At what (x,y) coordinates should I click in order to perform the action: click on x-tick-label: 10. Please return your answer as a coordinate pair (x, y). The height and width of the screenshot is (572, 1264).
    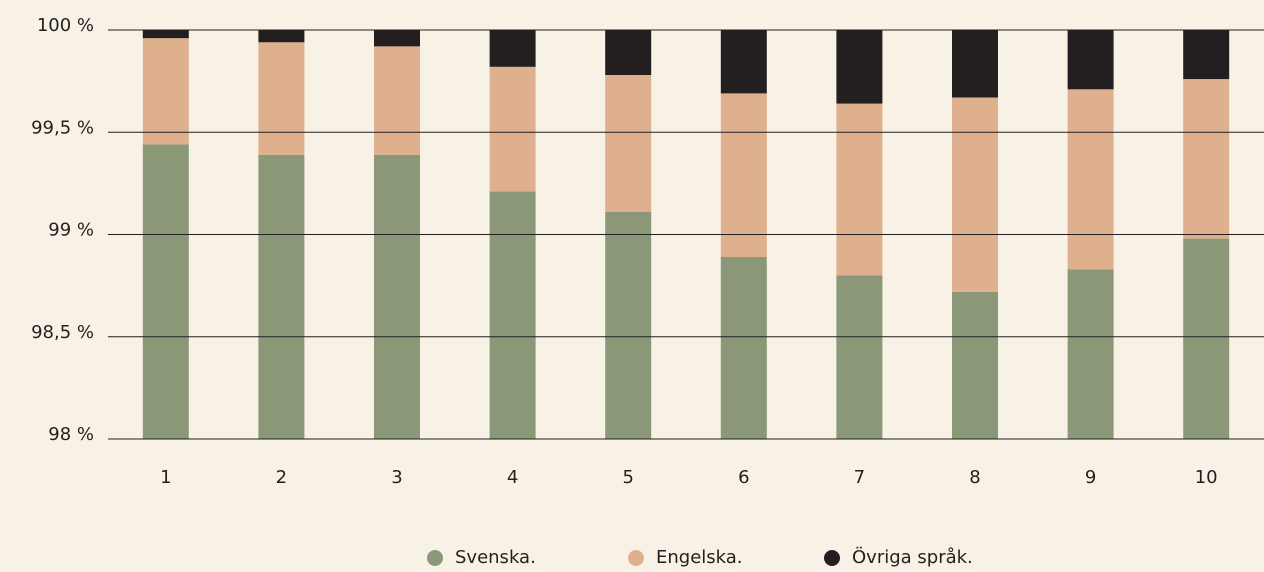
    Looking at the image, I should click on (1206, 477).